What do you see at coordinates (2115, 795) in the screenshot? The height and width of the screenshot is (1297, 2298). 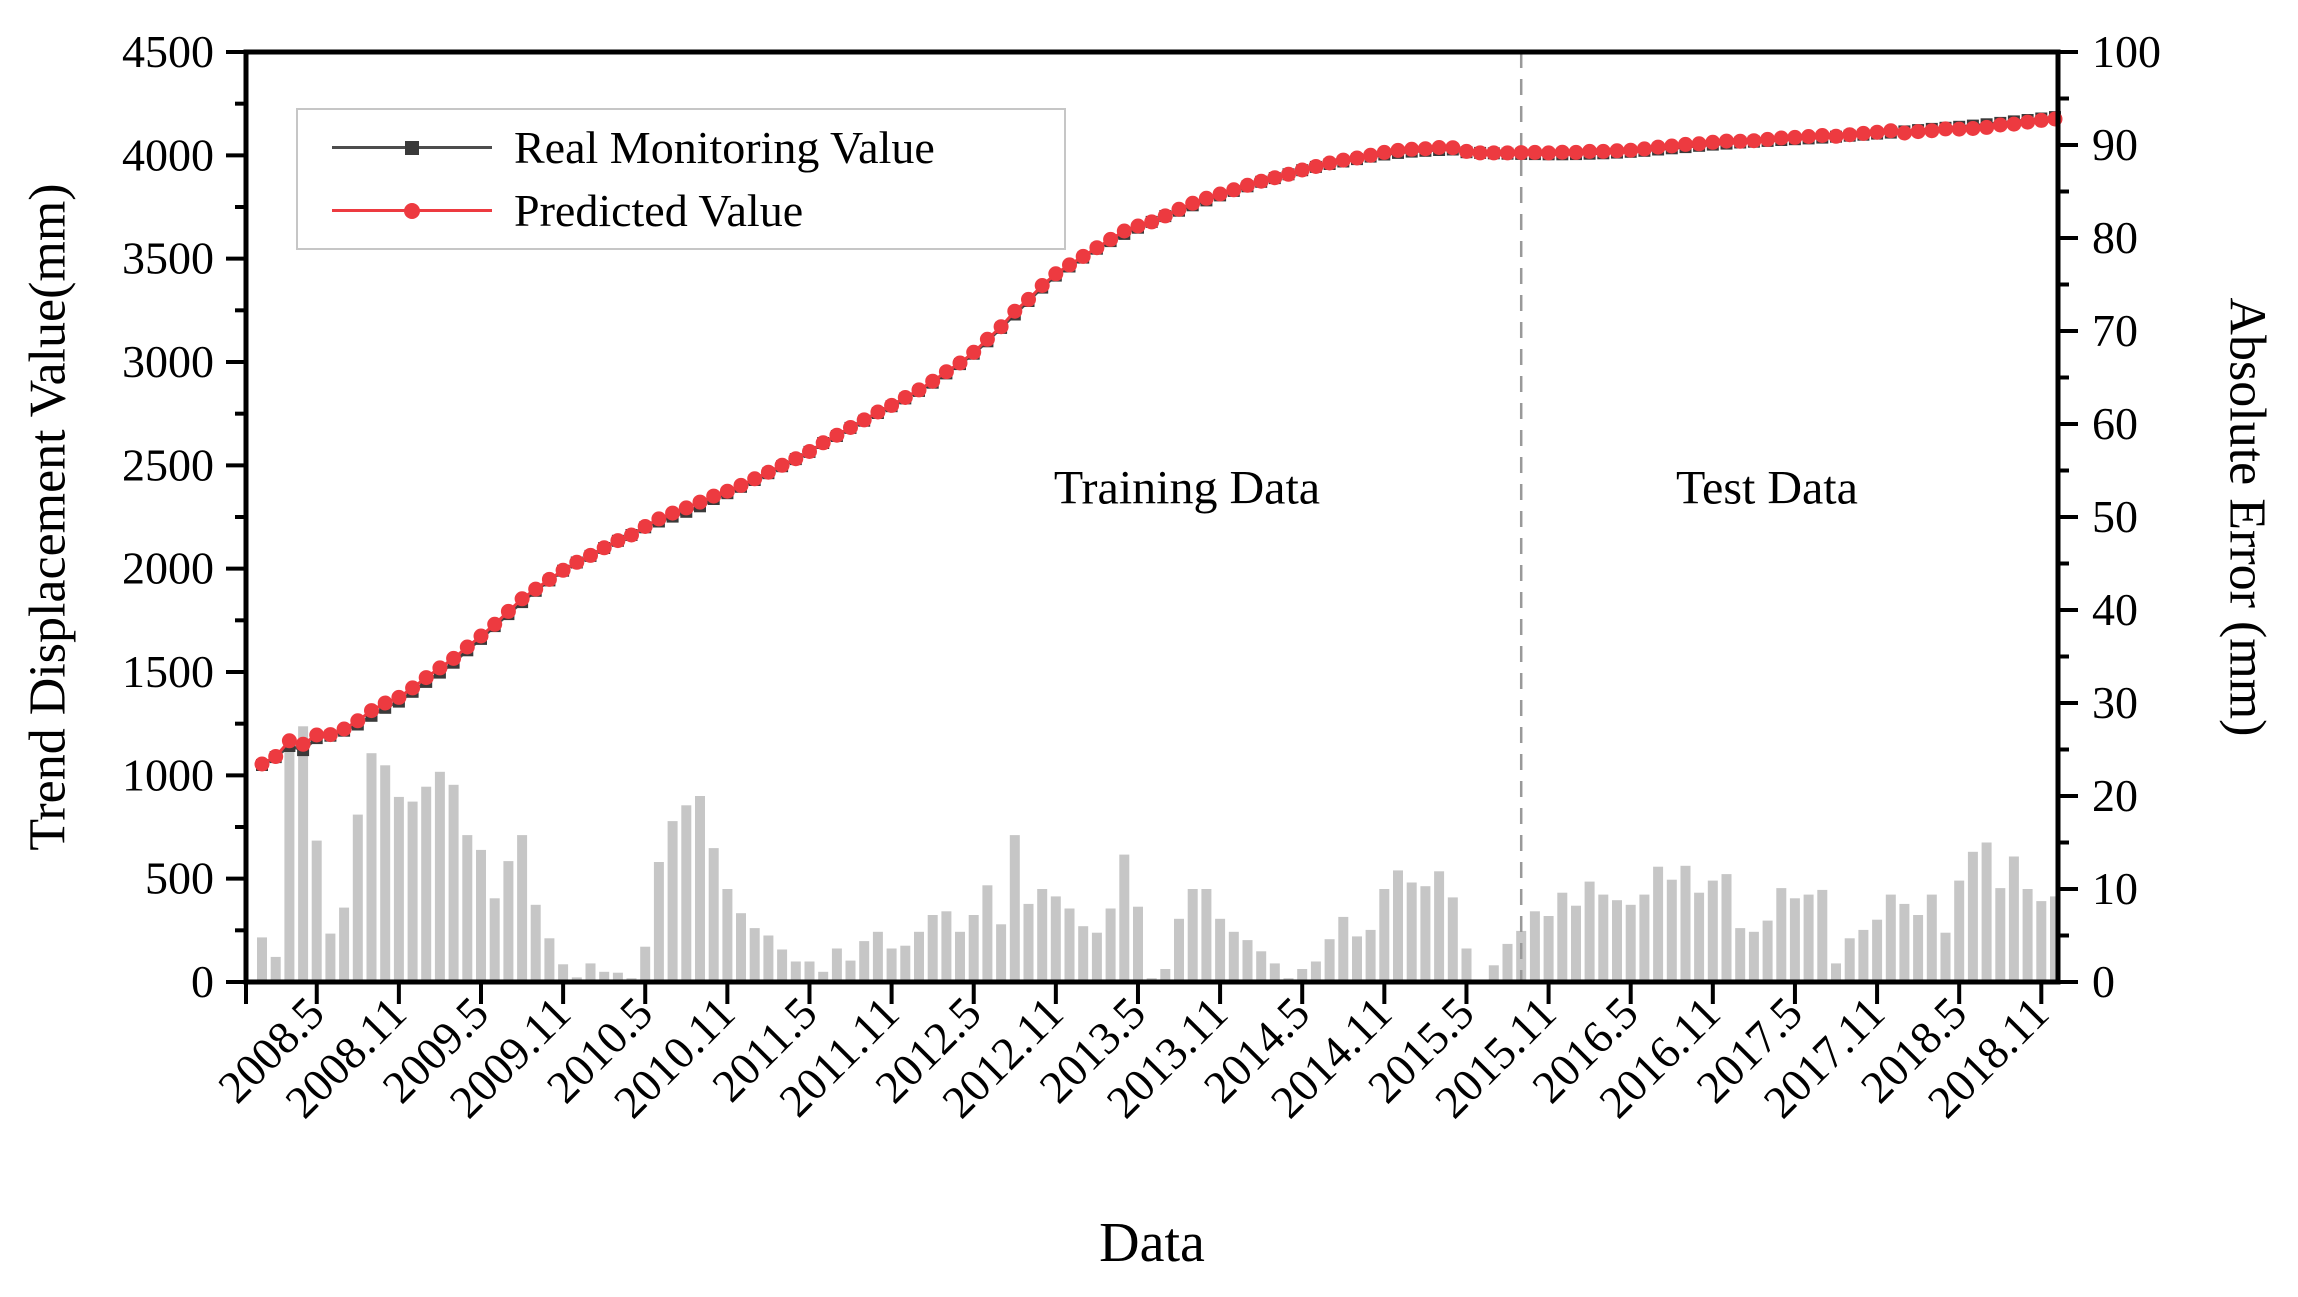 I see `y-right-tick-label: 20` at bounding box center [2115, 795].